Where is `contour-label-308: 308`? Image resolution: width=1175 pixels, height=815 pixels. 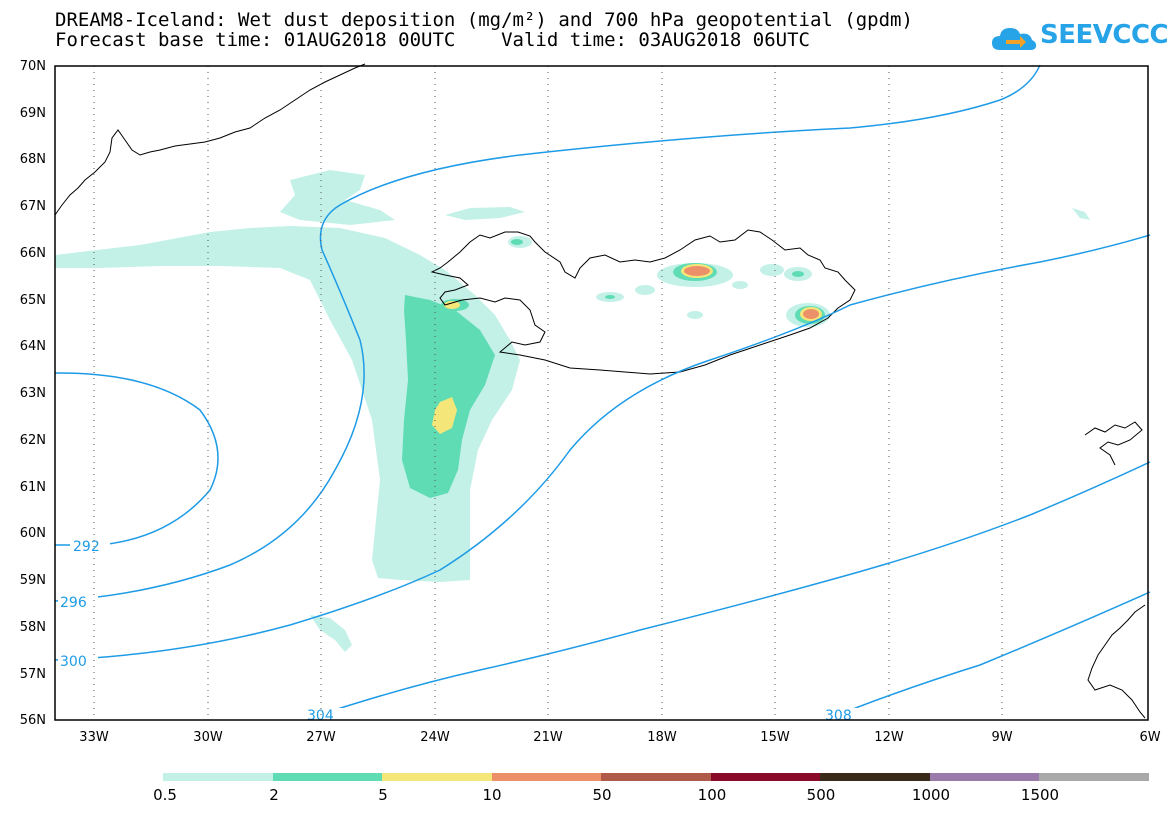
contour-label-308: 308 is located at coordinates (838, 716).